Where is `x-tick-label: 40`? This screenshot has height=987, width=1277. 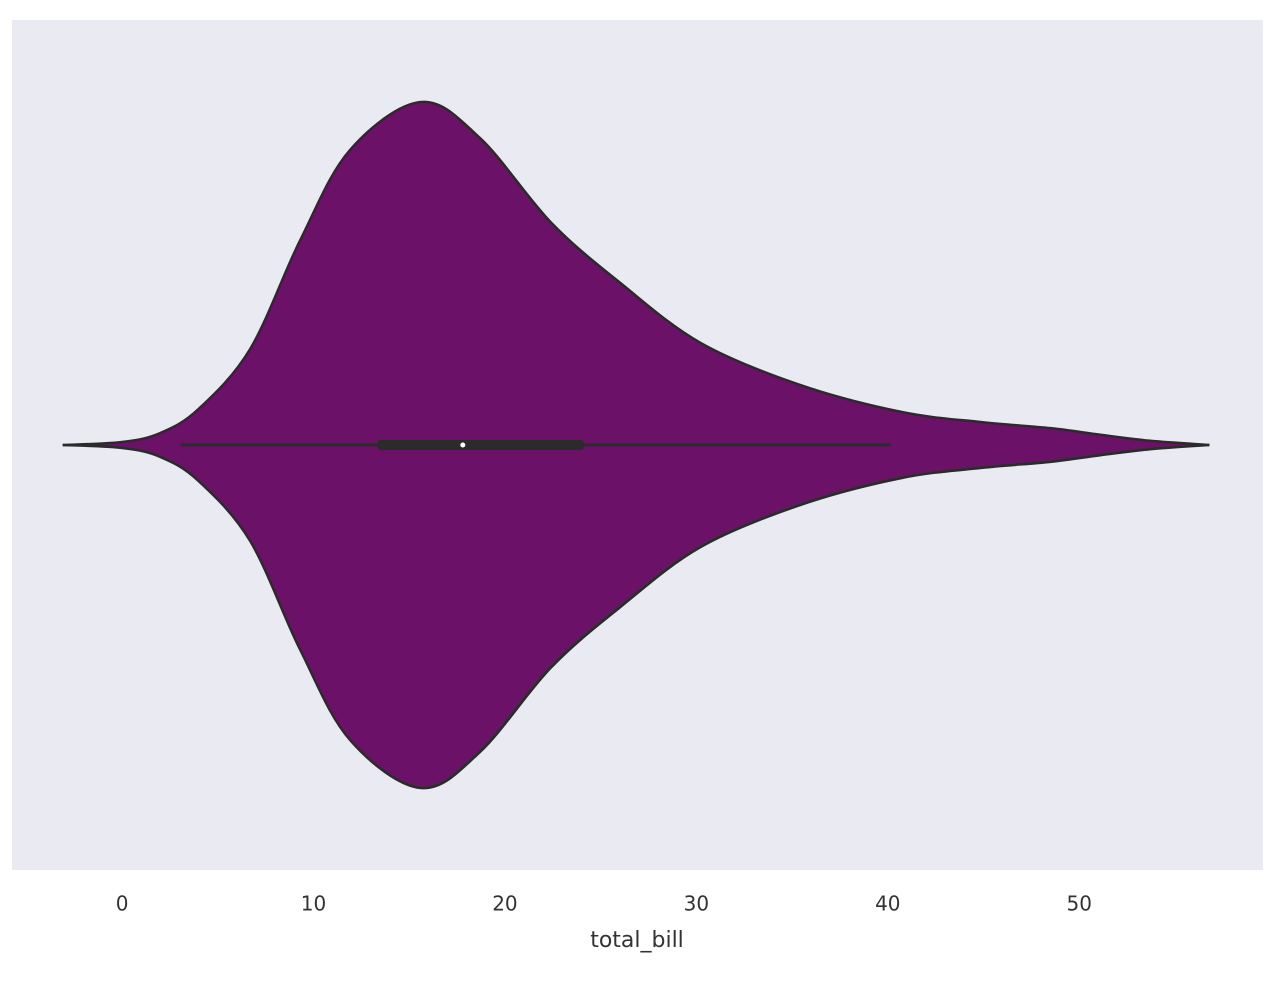
x-tick-label: 40 is located at coordinates (887, 904).